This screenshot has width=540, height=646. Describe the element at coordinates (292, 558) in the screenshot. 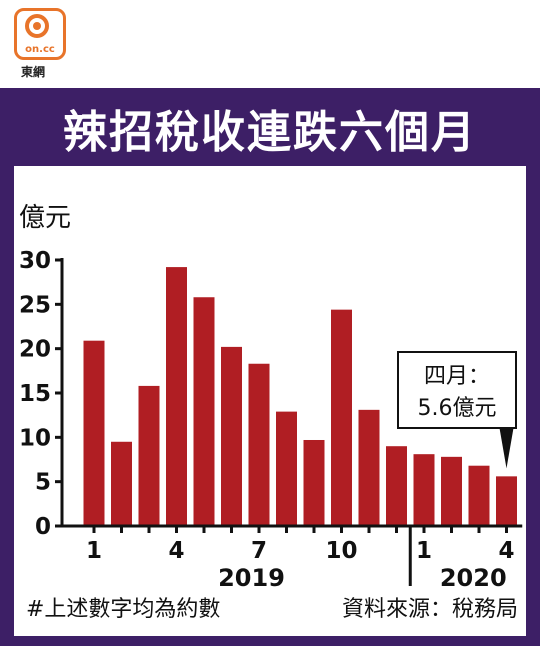

I see `x-axis: 1 4 7 10 1 4 2019 2020` at that location.